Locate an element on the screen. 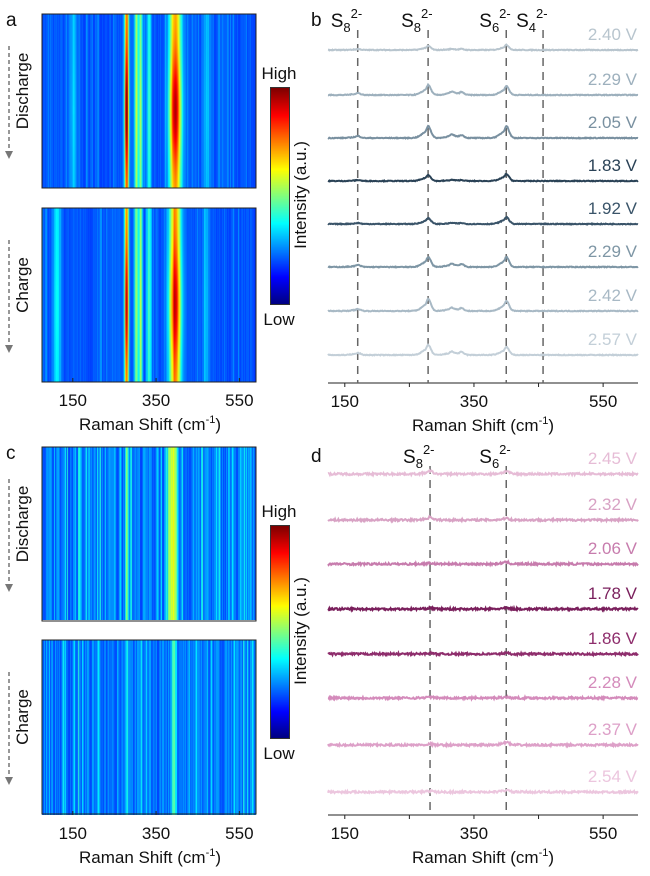 The height and width of the screenshot is (876, 650). heatmap-c-discharge is located at coordinates (149, 533).